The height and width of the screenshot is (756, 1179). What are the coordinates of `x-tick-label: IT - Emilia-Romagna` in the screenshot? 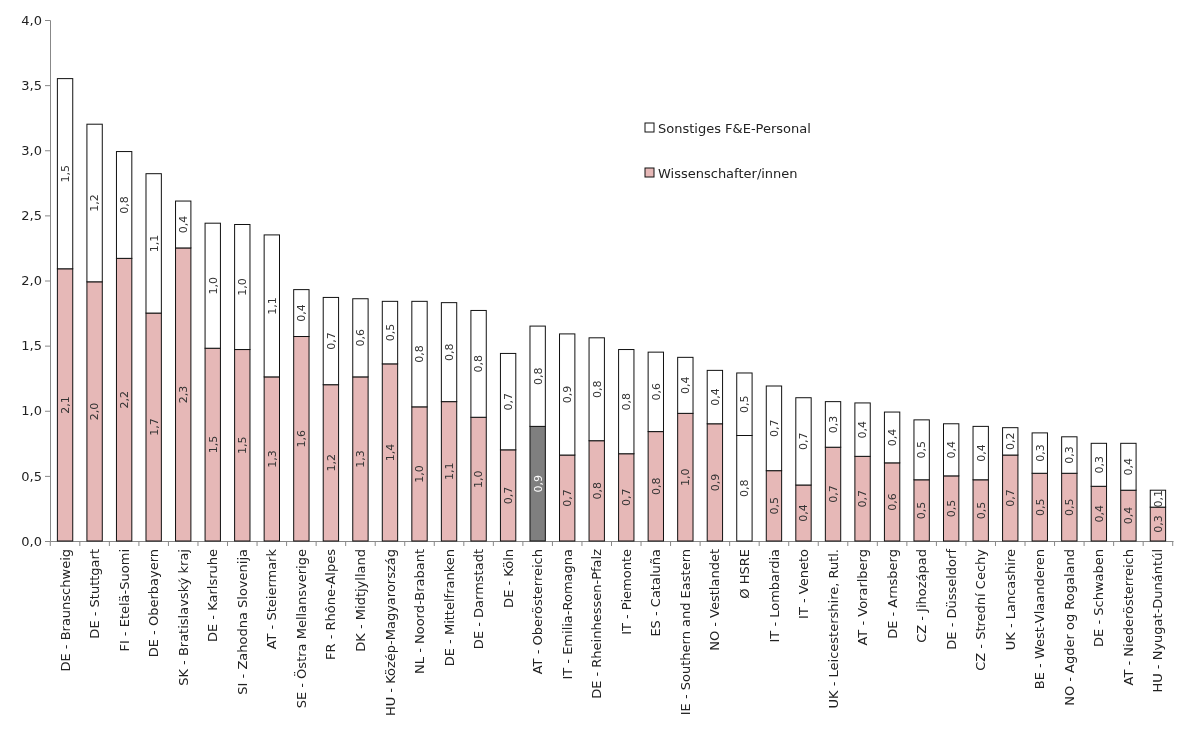 It's located at (567, 614).